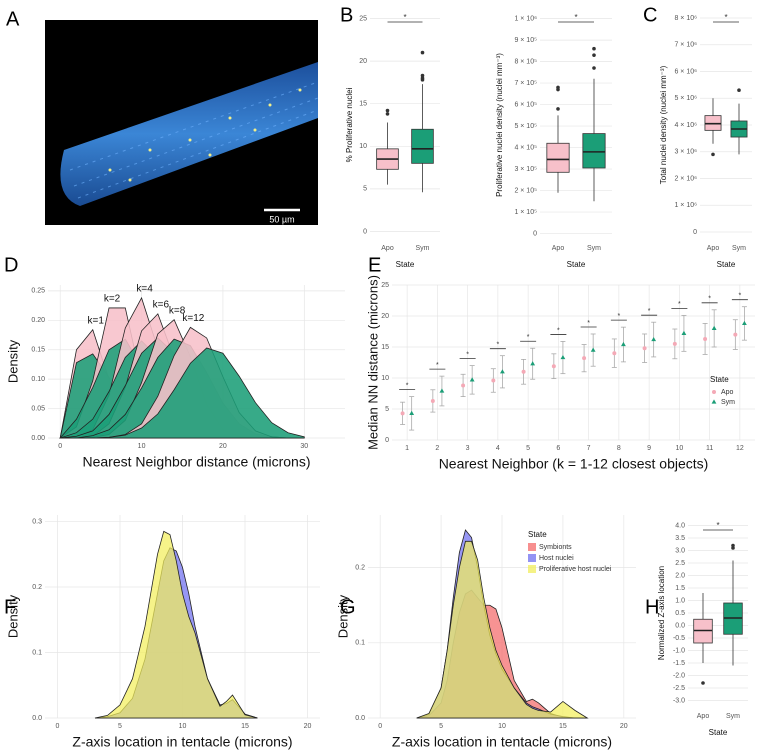  I want to click on x-tick-label: 7, so click(589, 448).